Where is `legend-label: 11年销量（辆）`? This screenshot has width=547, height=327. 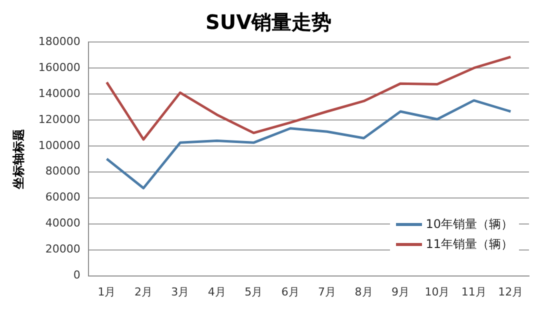
legend-label: 11年销量（辆） is located at coordinates (469, 244).